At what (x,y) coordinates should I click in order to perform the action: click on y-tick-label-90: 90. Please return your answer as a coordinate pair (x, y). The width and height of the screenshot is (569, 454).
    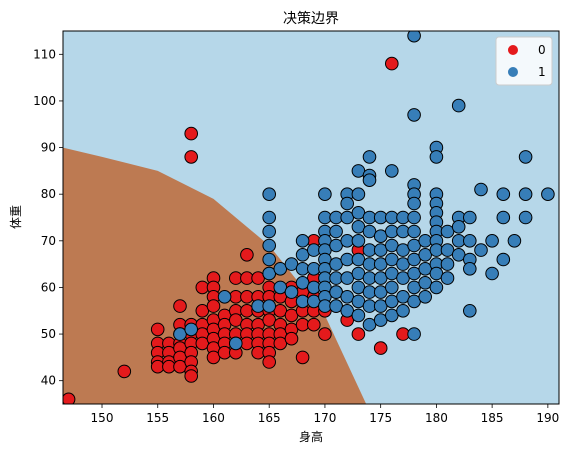
    Looking at the image, I should click on (48, 148).